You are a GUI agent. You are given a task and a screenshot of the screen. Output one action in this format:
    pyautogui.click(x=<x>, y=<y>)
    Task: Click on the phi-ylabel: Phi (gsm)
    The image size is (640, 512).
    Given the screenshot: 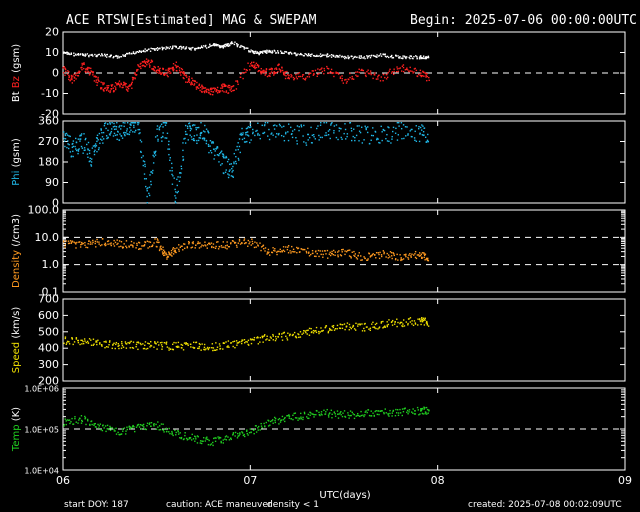 What is the action you would take?
    pyautogui.click(x=16, y=162)
    